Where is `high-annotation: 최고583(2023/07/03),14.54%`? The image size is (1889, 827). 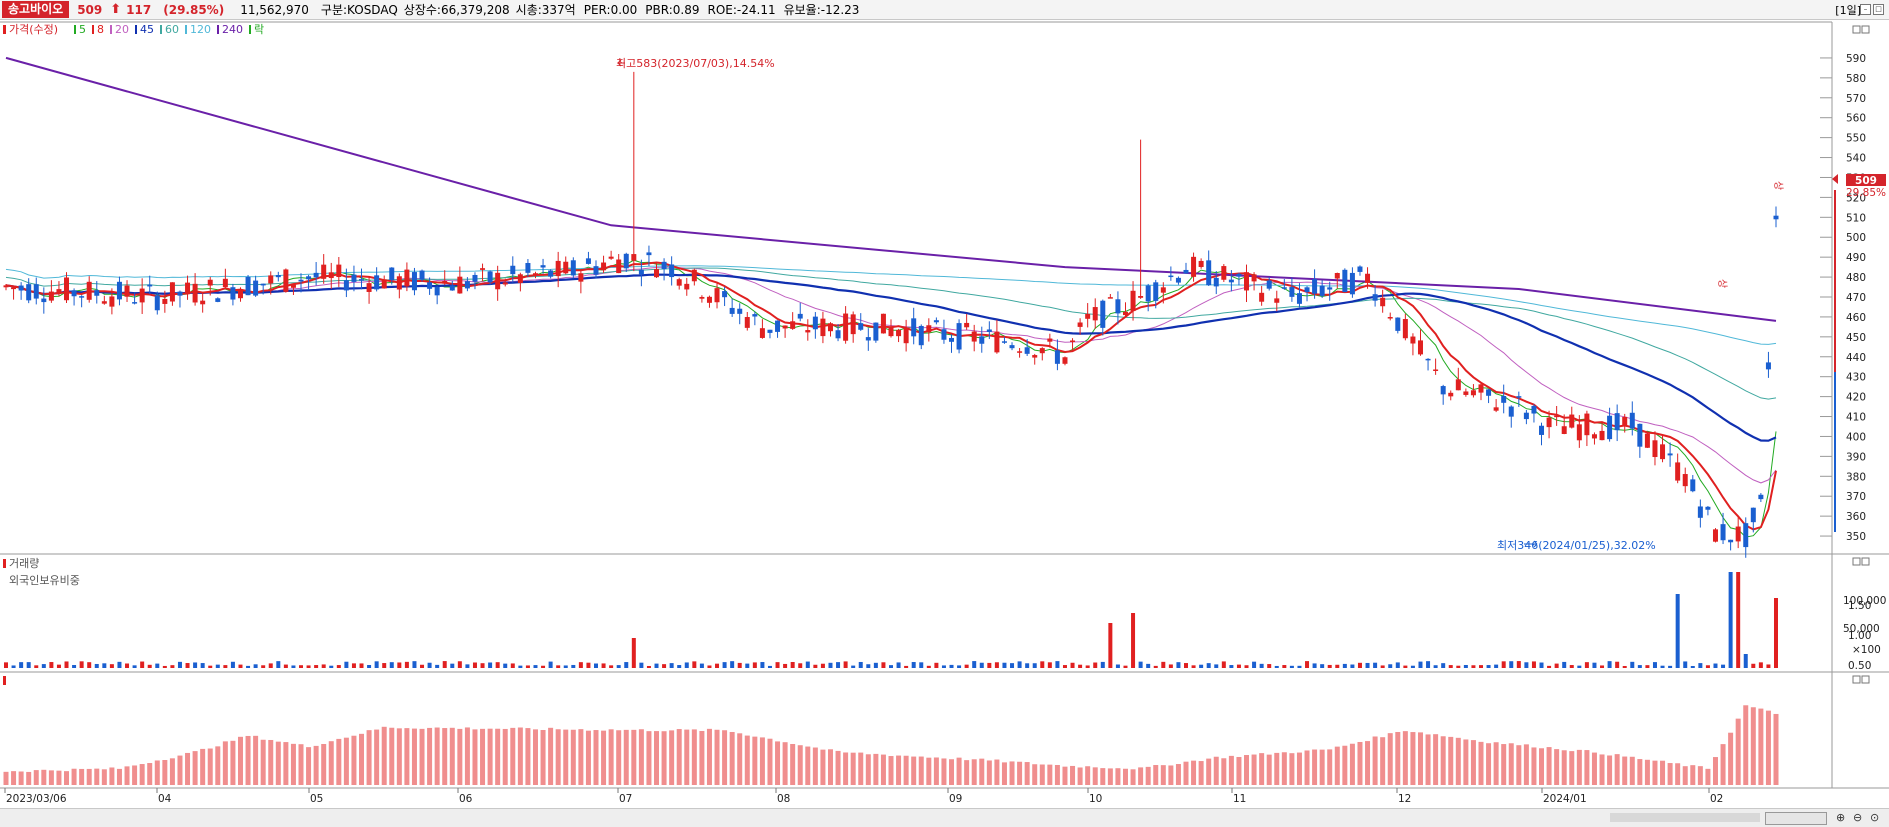
high-annotation: 최고583(2023/07/03),14.54% is located at coordinates (695, 63).